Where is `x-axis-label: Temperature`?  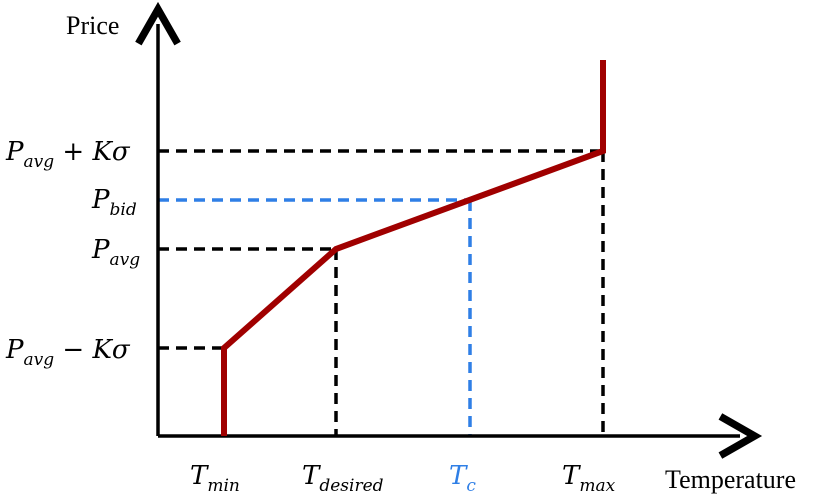
x-axis-label: Temperature is located at coordinates (730, 479).